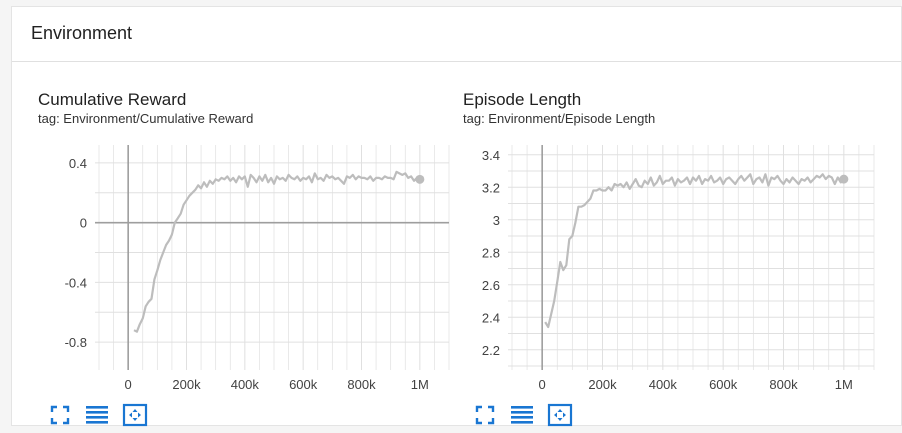 This screenshot has height=433, width=902. Describe the element at coordinates (491, 350) in the screenshot. I see `y-tick-label: 2.2` at that location.